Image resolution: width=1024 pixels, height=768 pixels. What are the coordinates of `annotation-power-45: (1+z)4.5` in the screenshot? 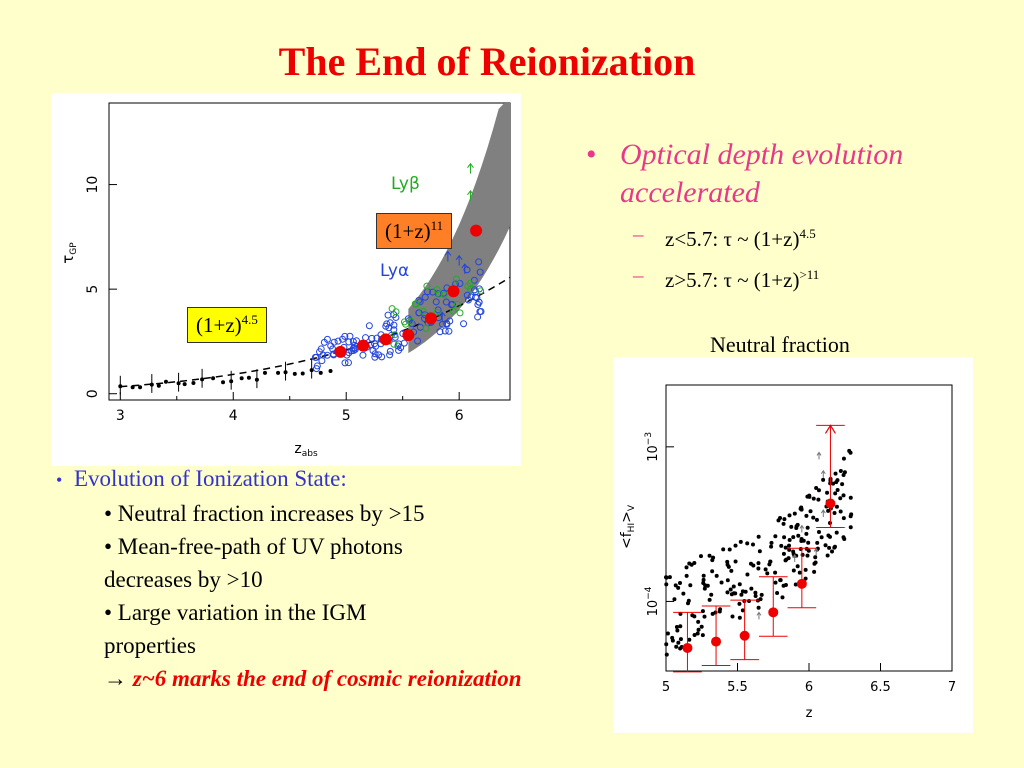 It's located at (227, 325).